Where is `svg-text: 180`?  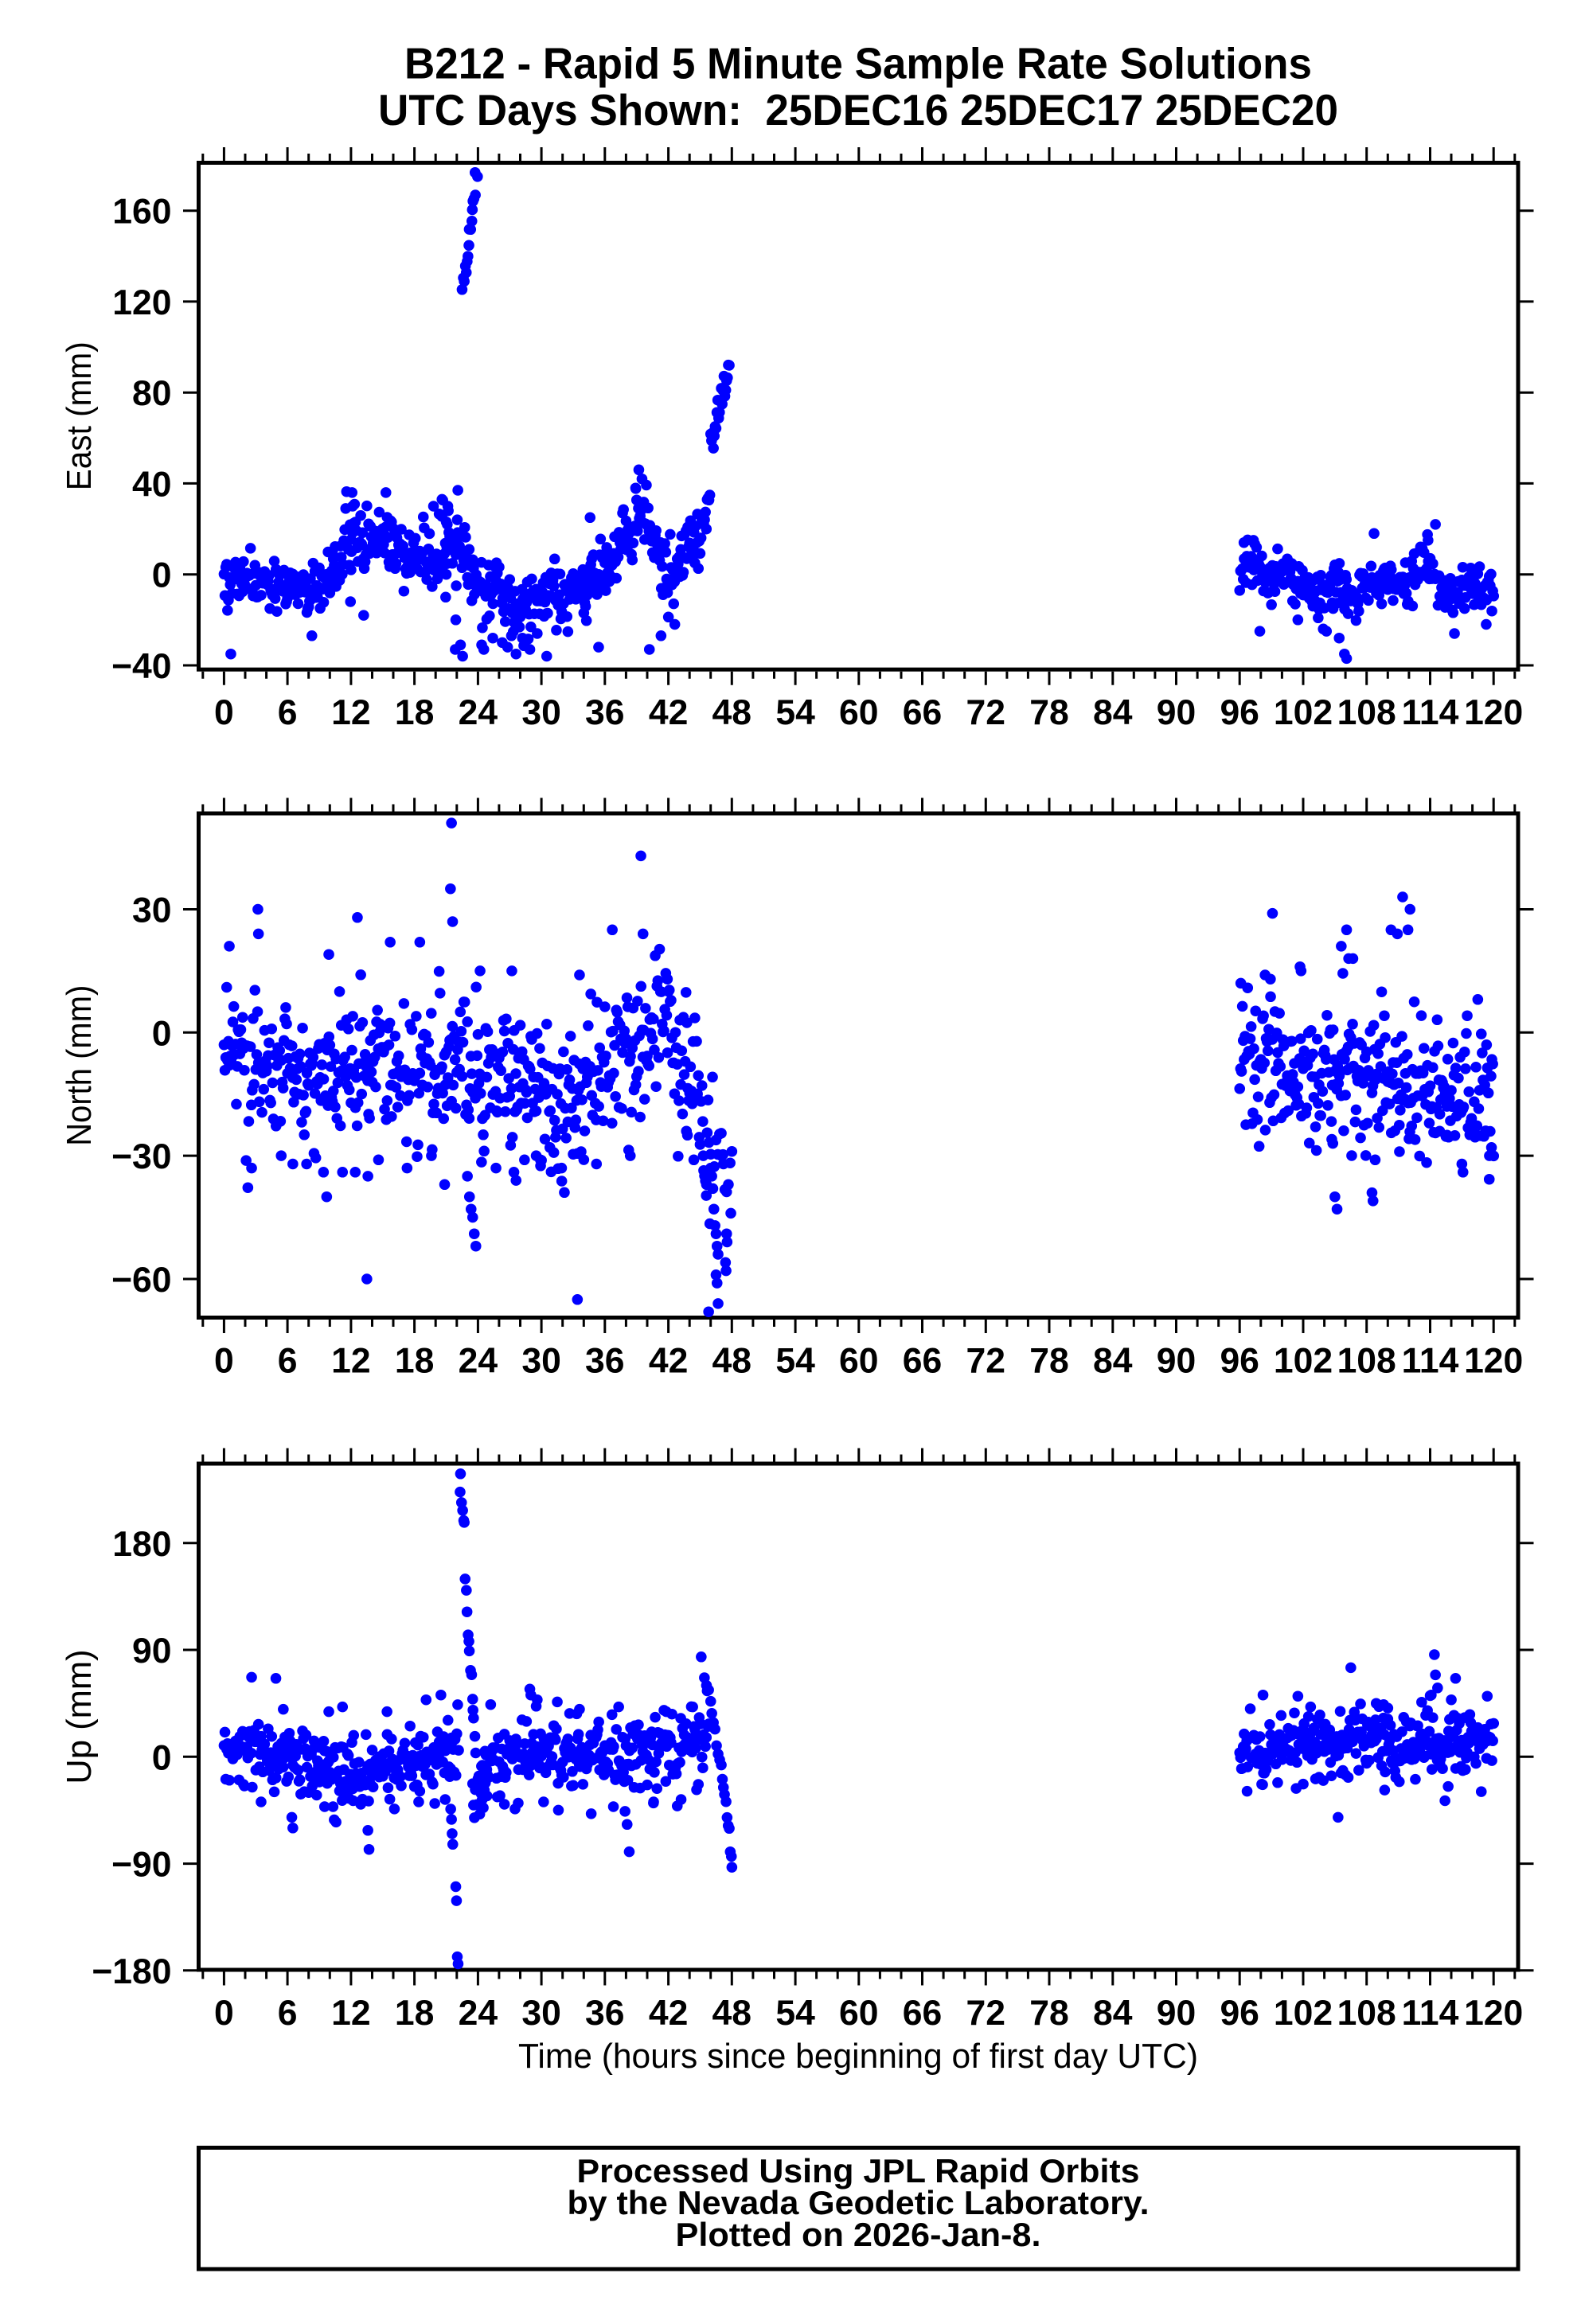
svg-text: 180 is located at coordinates (141, 1544).